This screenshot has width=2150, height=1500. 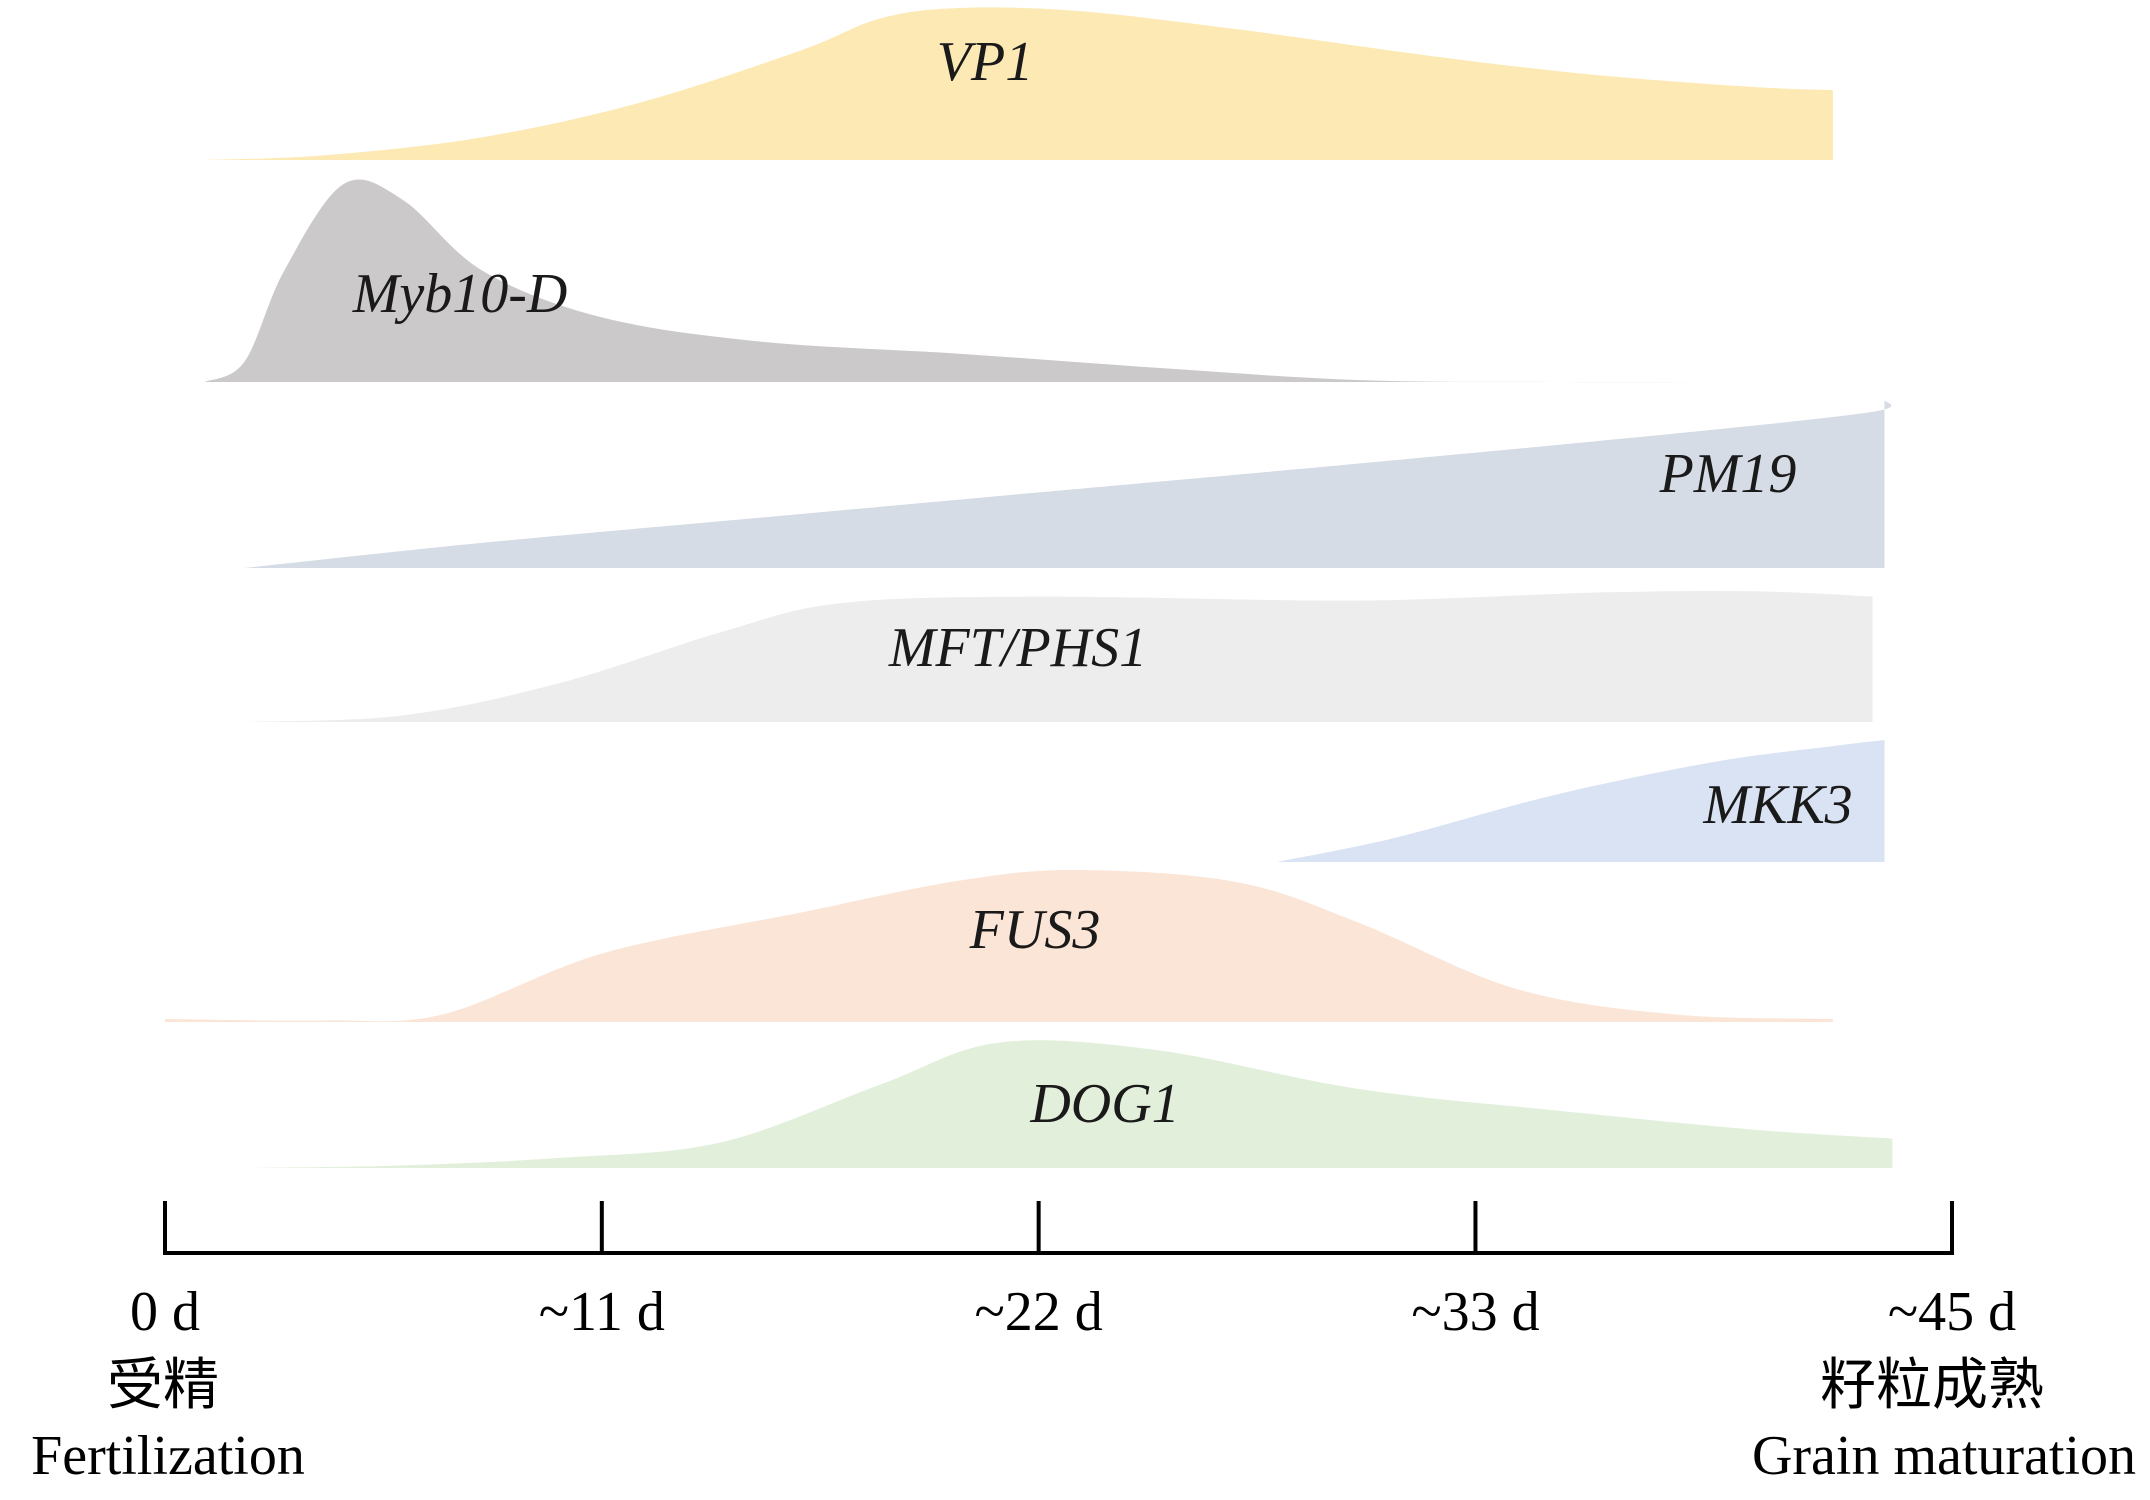 I want to click on stage-start-cn: 受精, so click(x=163, y=1386).